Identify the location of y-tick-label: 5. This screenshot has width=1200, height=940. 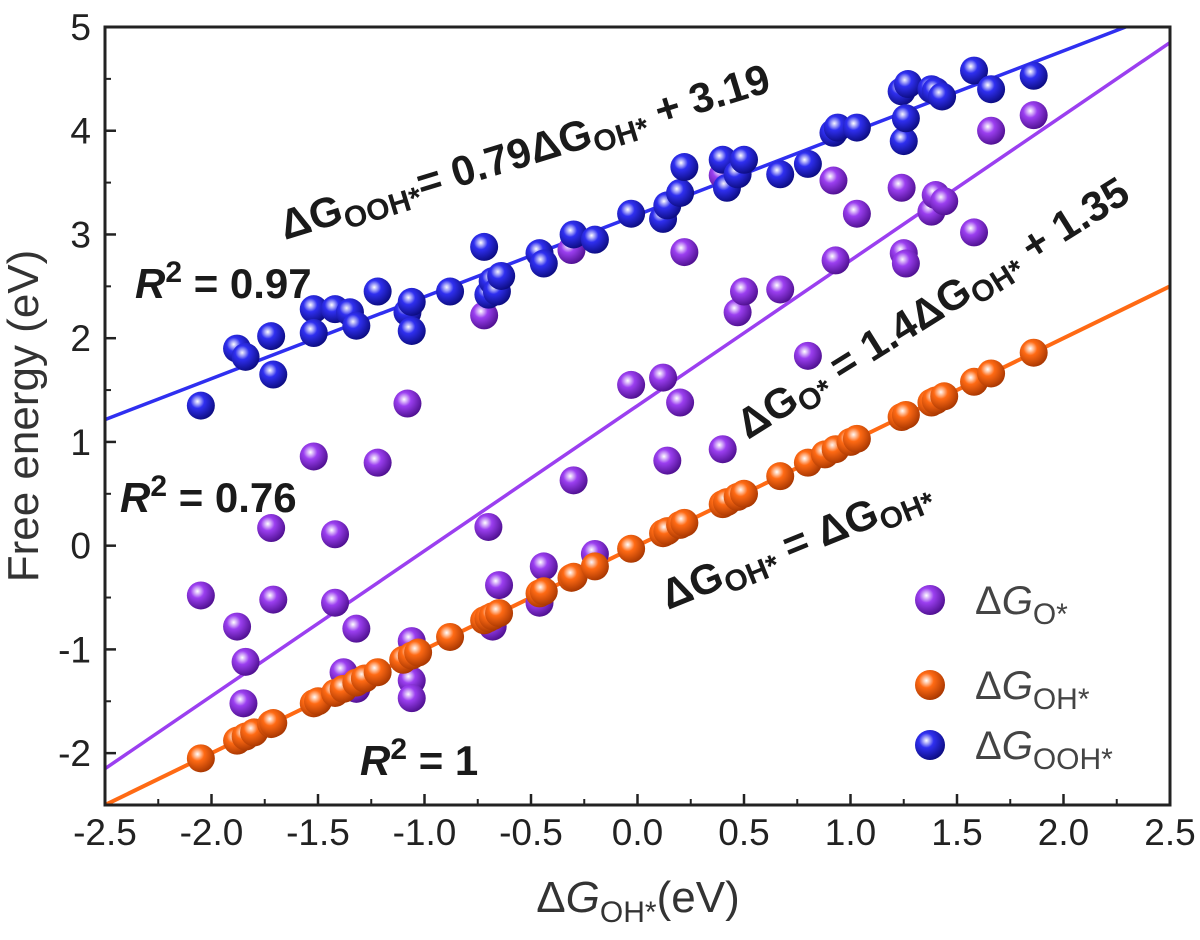
(80, 27).